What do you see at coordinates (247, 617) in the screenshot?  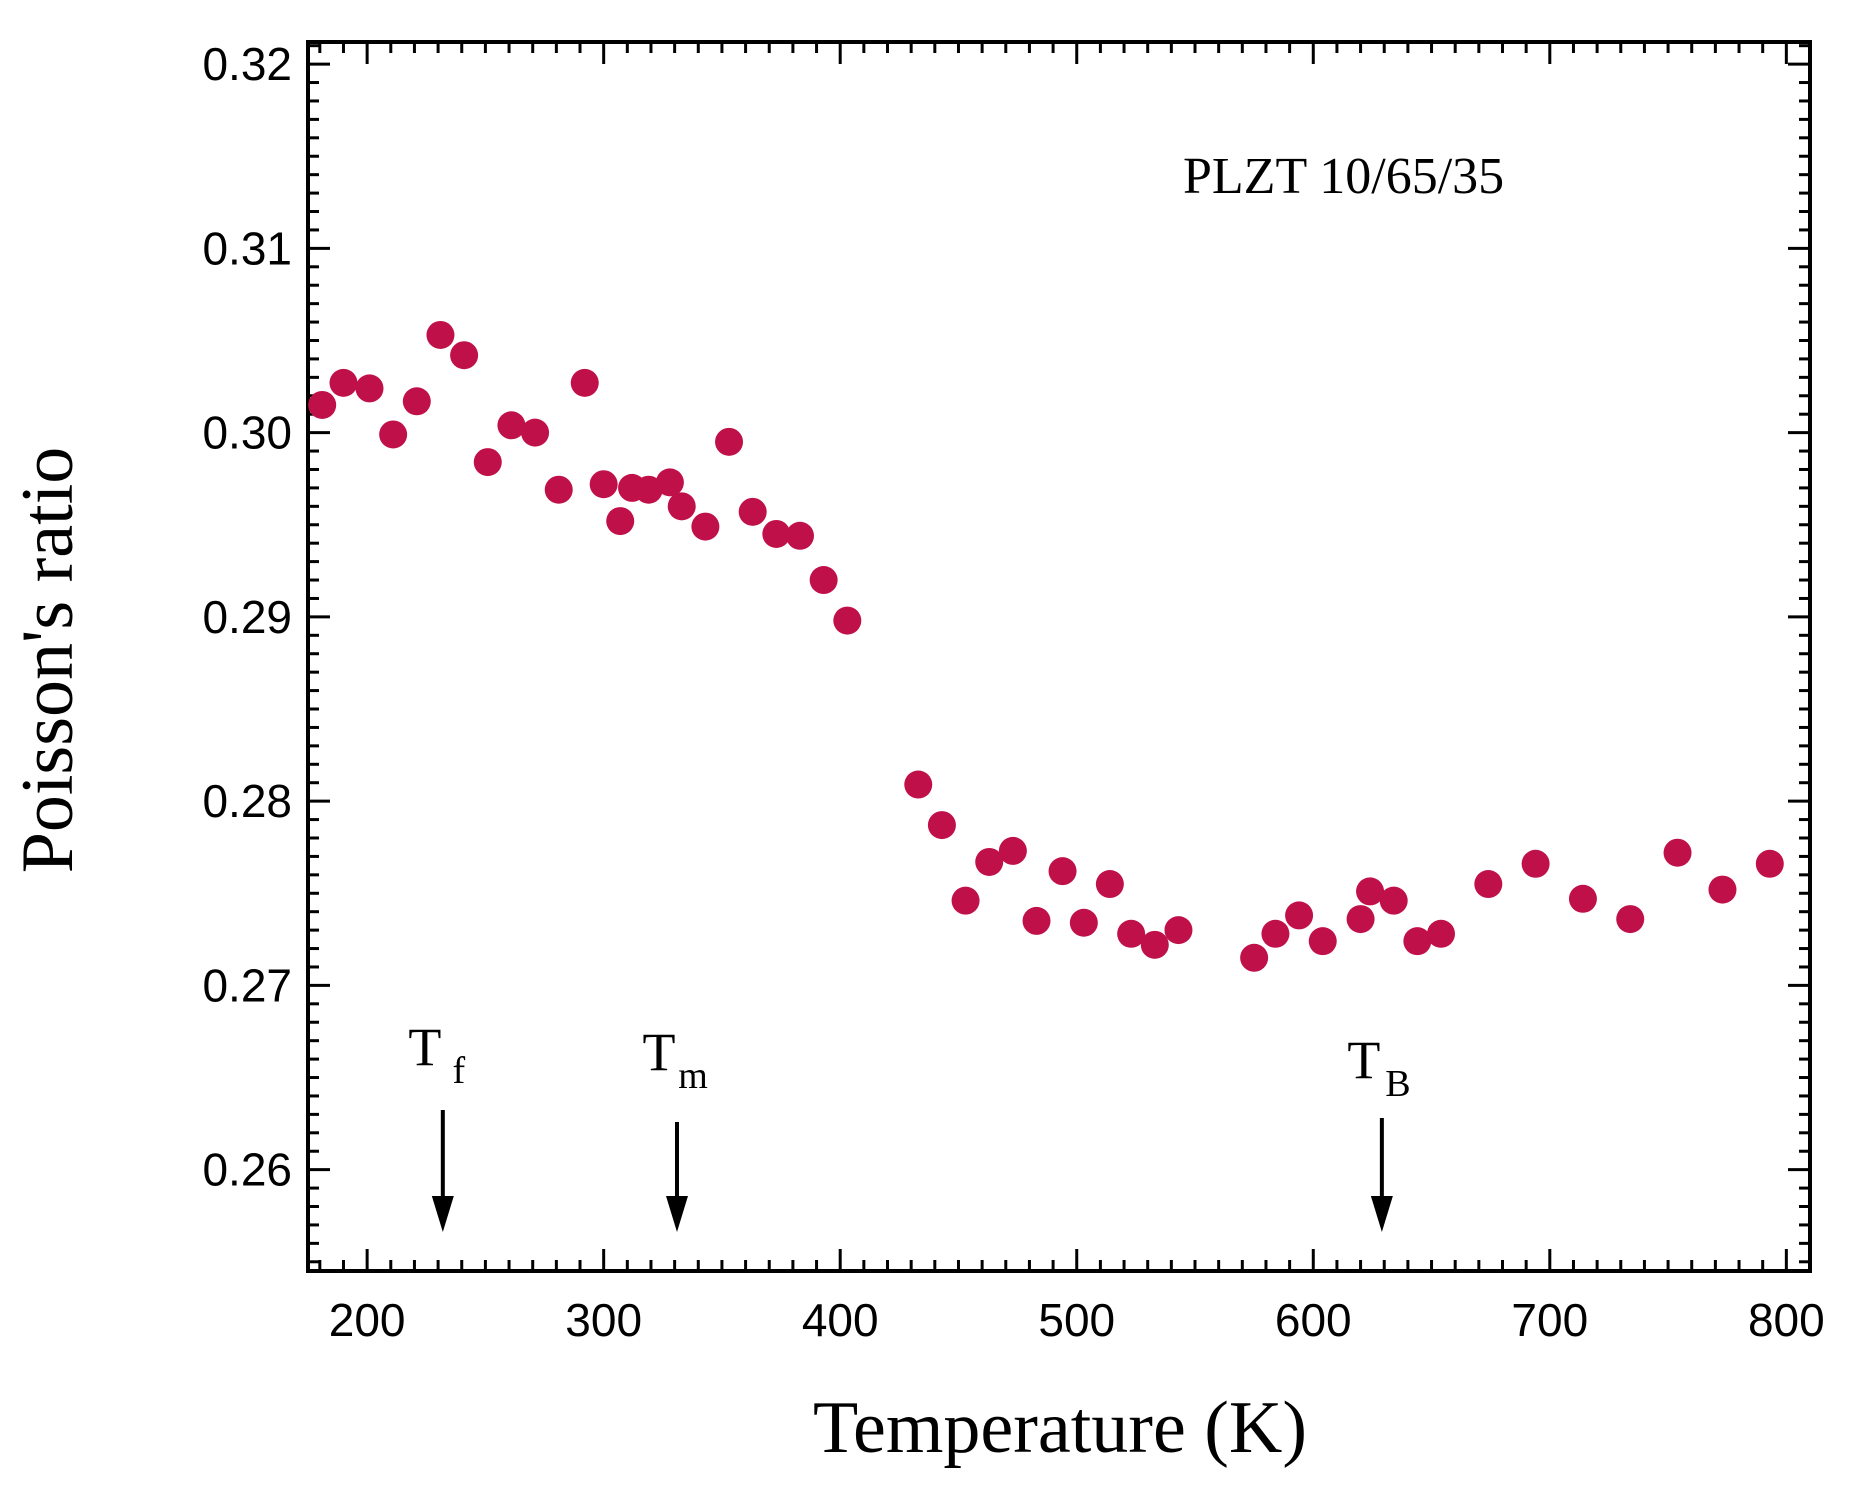 I see `y-tick-label: 0.29` at bounding box center [247, 617].